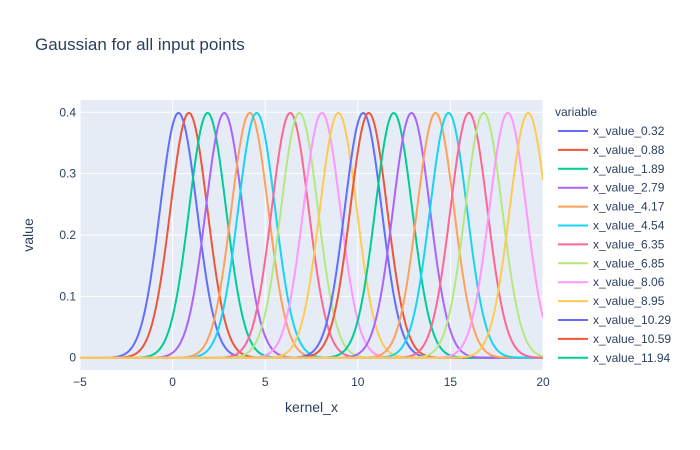 Image resolution: width=700 pixels, height=450 pixels. I want to click on x-axis-ticks: −5 0 5 10 15 20, so click(311, 382).